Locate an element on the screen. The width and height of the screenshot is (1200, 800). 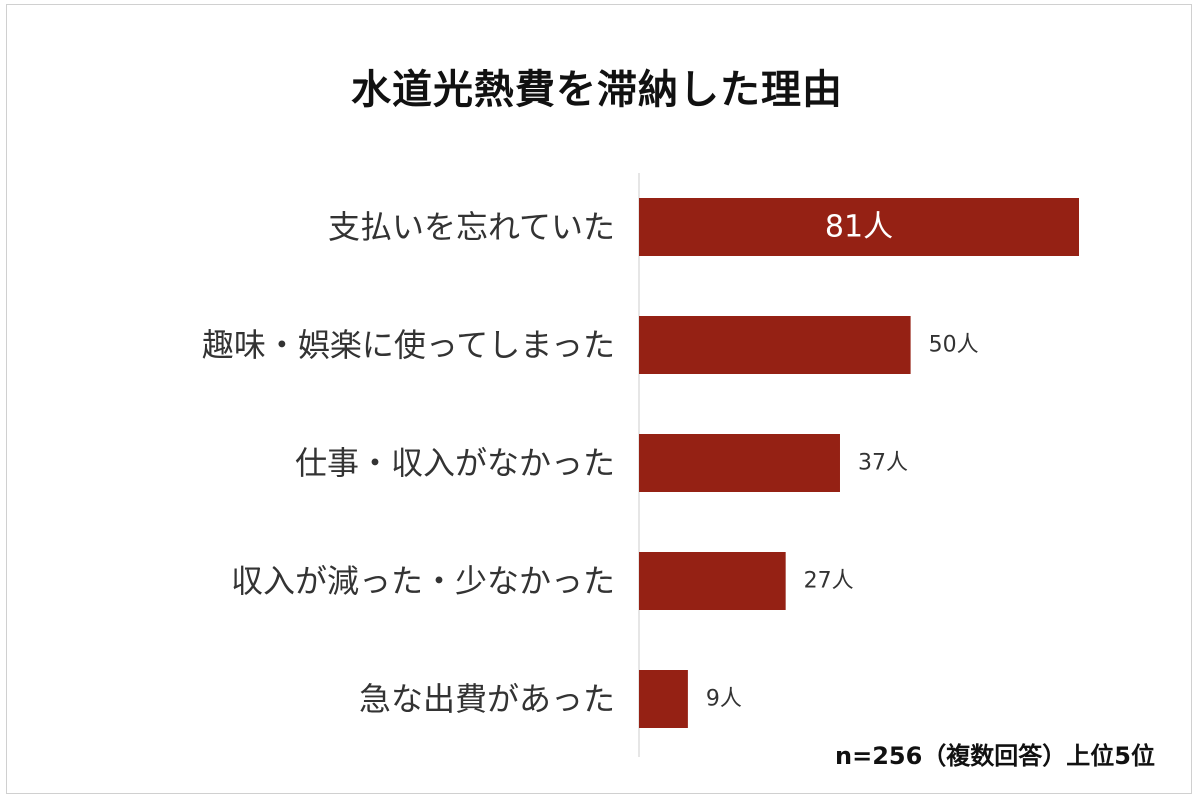
chart-title: 水道光熱費を滞納した理由 is located at coordinates (597, 90).